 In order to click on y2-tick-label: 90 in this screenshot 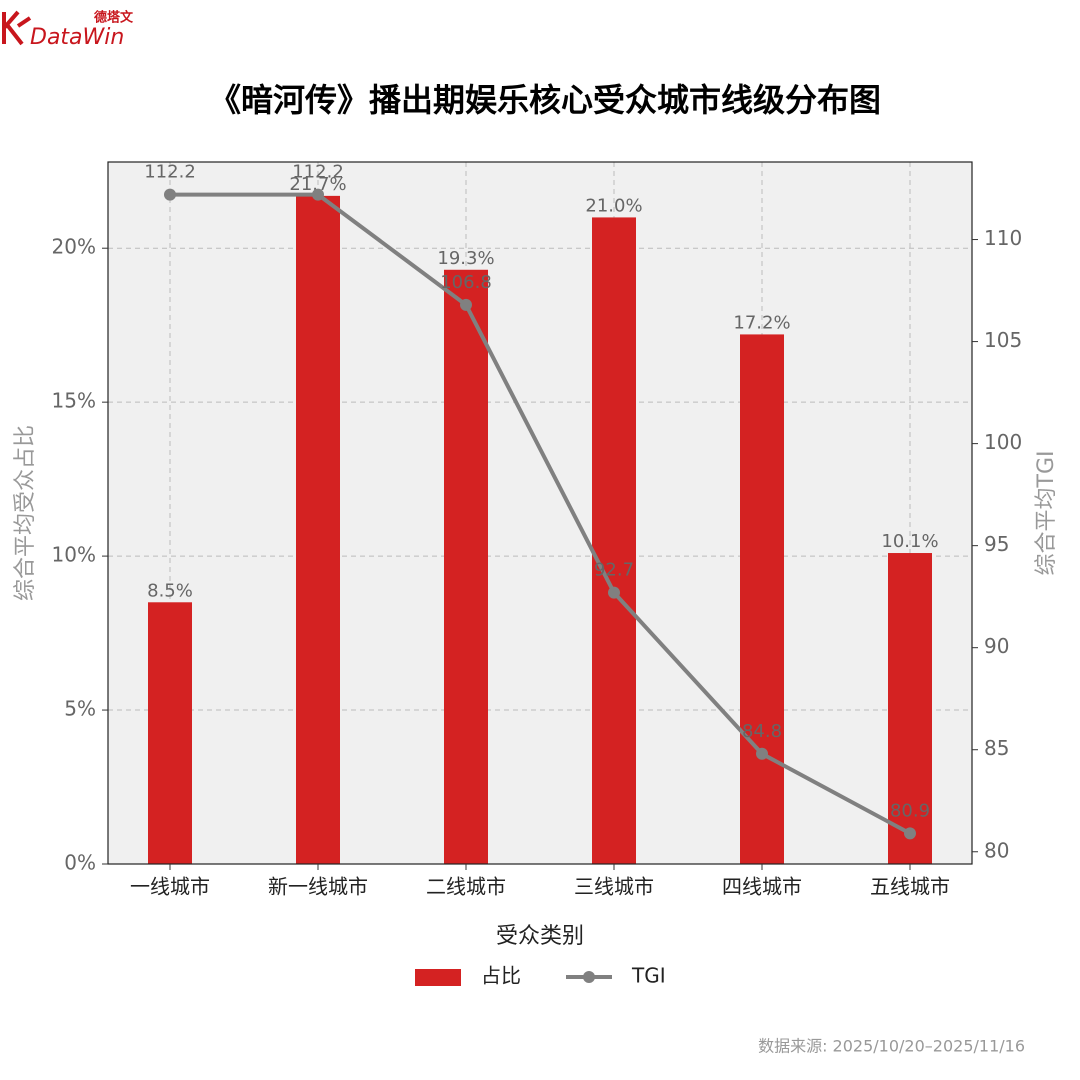, I will do `click(996, 646)`.